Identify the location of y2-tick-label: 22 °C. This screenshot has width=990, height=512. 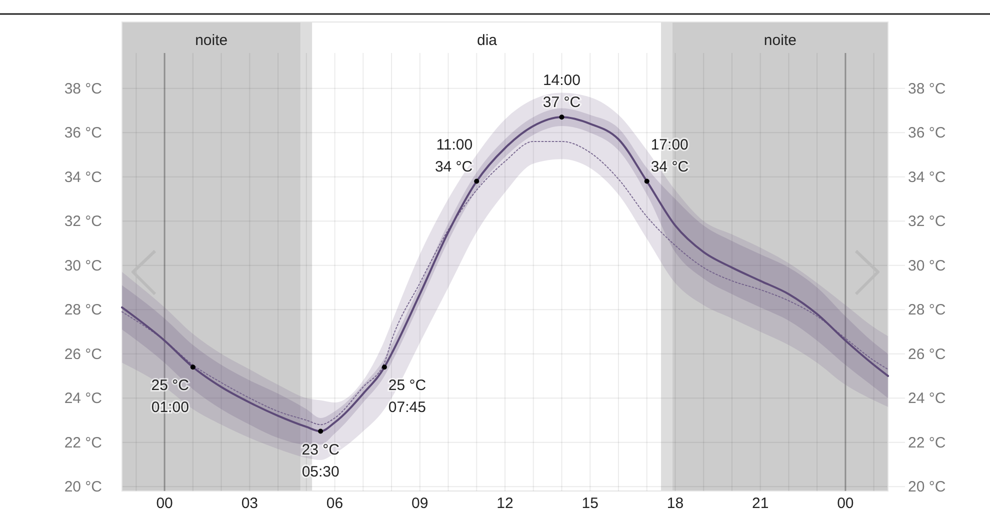
(927, 443).